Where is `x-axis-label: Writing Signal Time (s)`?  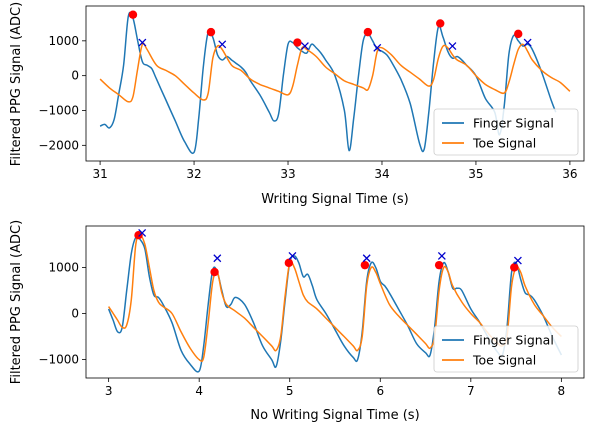
x-axis-label: Writing Signal Time (s) is located at coordinates (335, 199).